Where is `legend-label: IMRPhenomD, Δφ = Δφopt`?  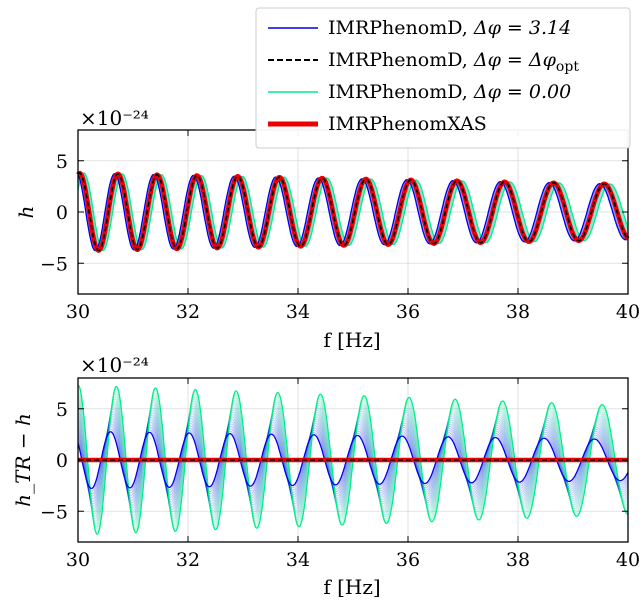
legend-label: IMRPhenomD, Δφ = Δφopt is located at coordinates (453, 62).